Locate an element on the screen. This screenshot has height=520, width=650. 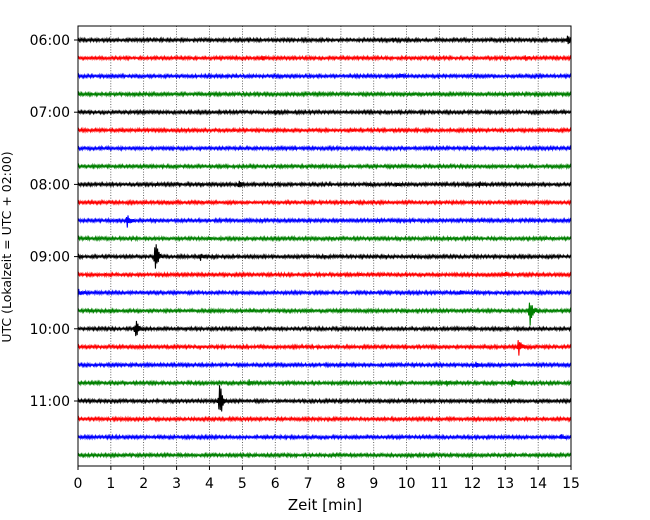
x-tick-label: 10 is located at coordinates (407, 484).